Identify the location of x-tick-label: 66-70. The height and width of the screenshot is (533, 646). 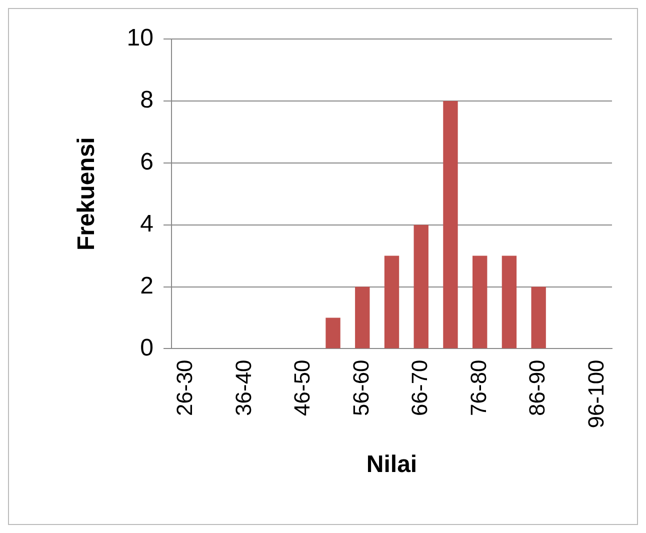
(419, 388).